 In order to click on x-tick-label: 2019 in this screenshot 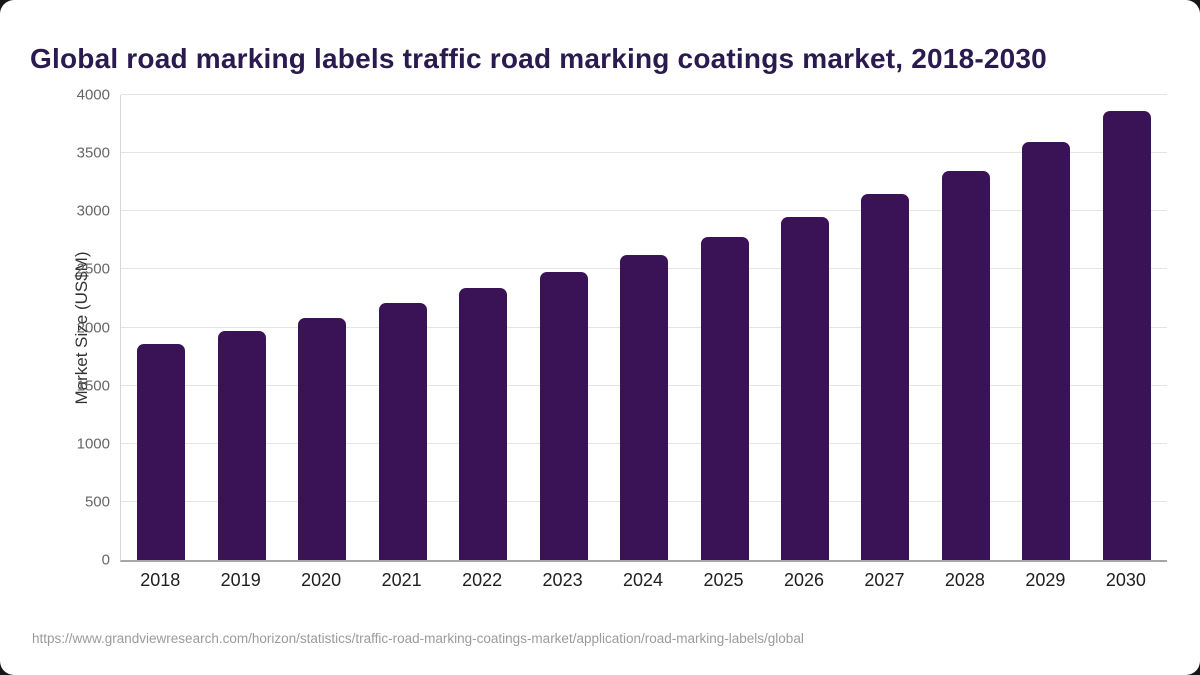, I will do `click(240, 580)`.